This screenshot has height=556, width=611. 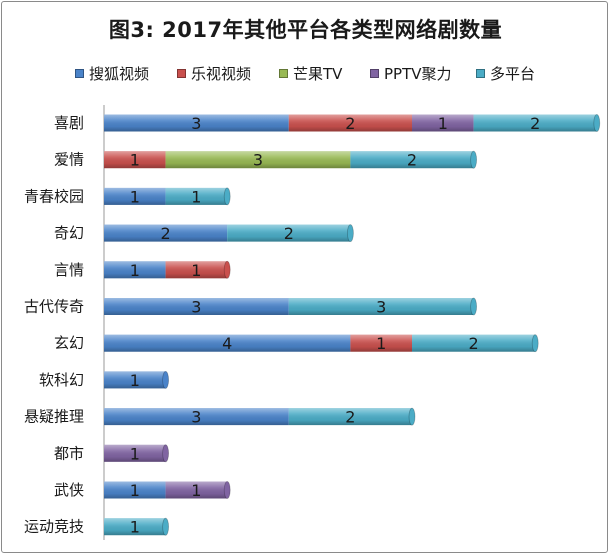 What do you see at coordinates (69, 453) in the screenshot?
I see `category-label: 都市` at bounding box center [69, 453].